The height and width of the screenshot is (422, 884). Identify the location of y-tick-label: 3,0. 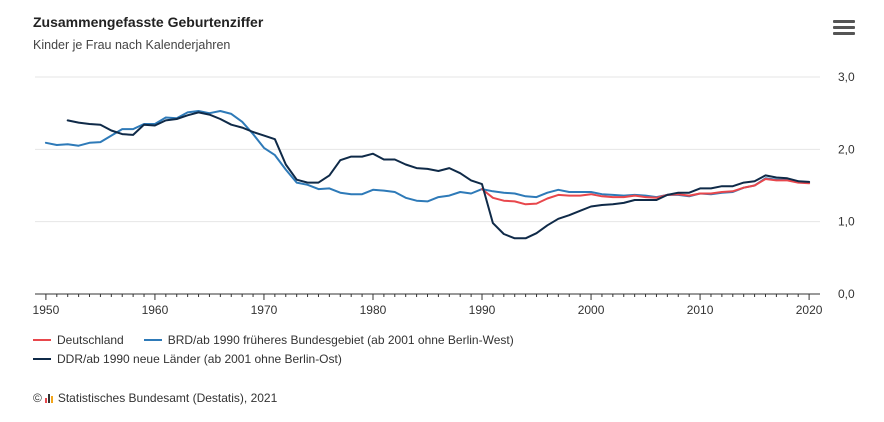
(846, 77).